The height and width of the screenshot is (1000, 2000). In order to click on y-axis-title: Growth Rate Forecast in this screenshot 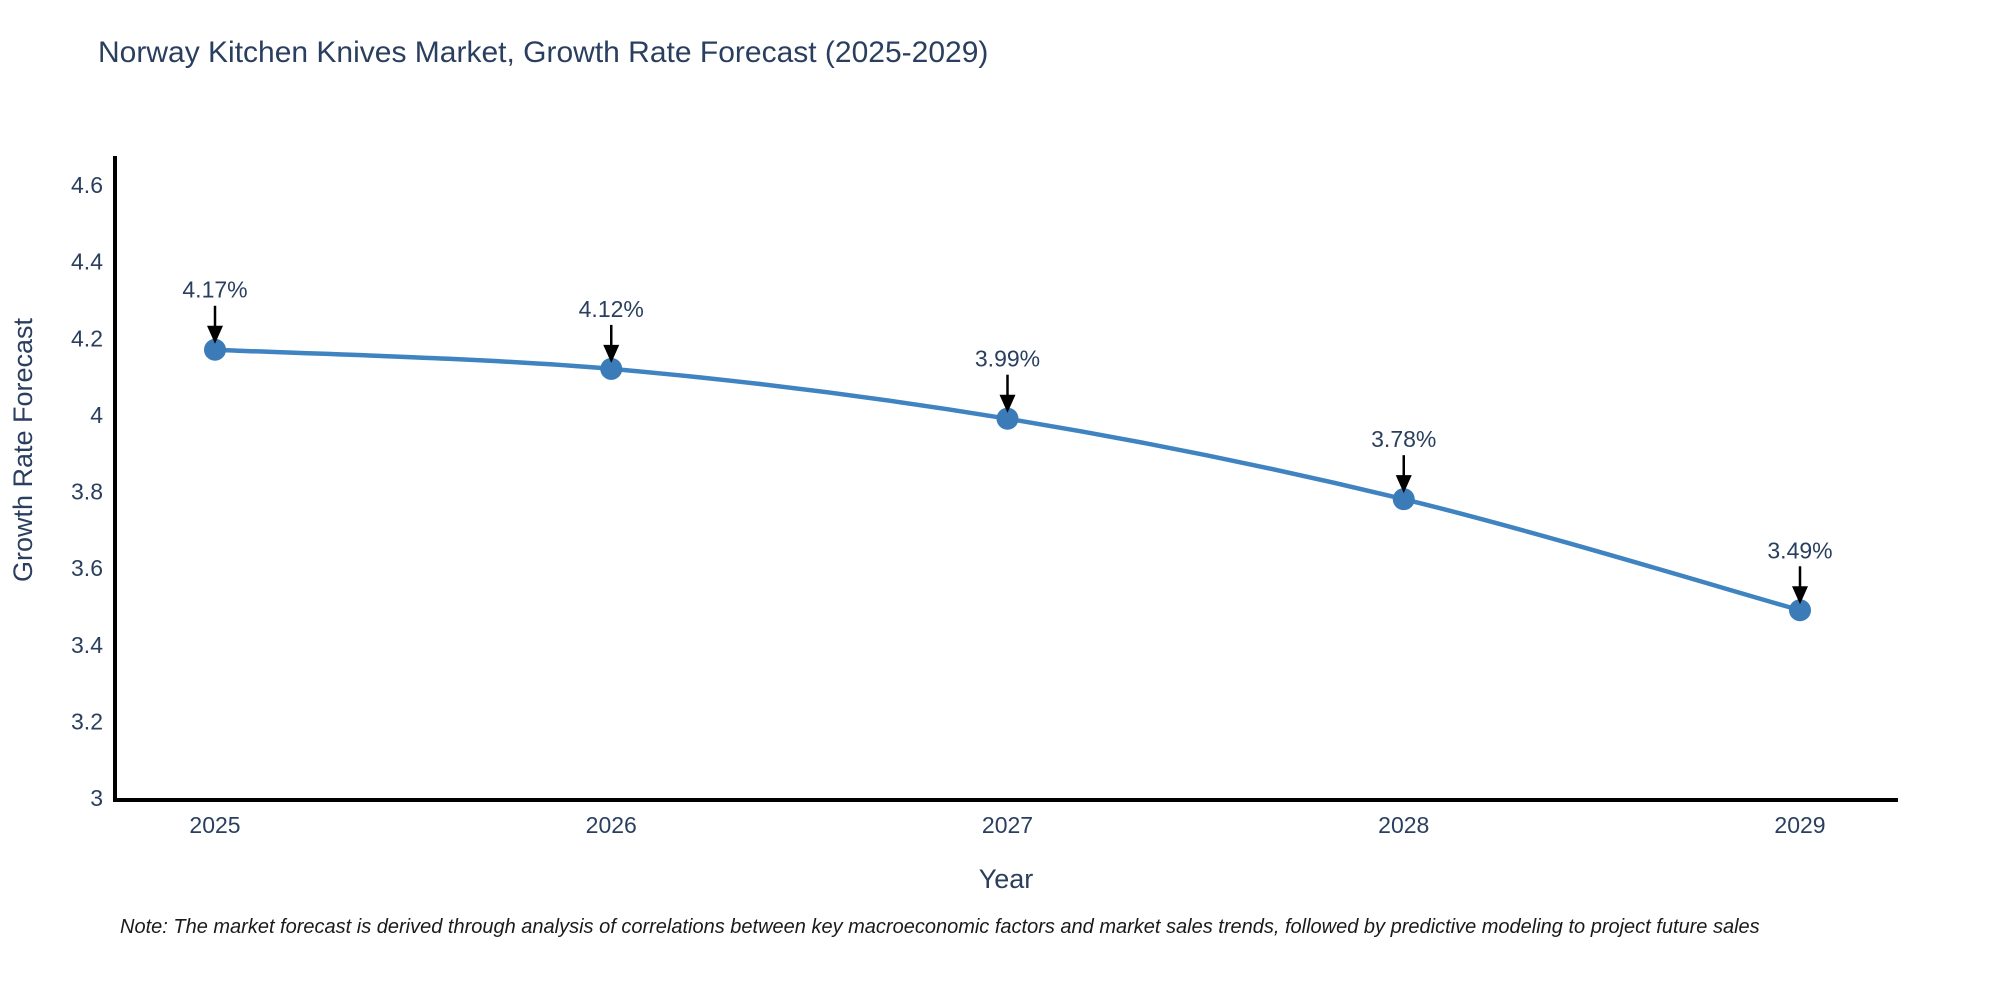, I will do `click(23, 449)`.